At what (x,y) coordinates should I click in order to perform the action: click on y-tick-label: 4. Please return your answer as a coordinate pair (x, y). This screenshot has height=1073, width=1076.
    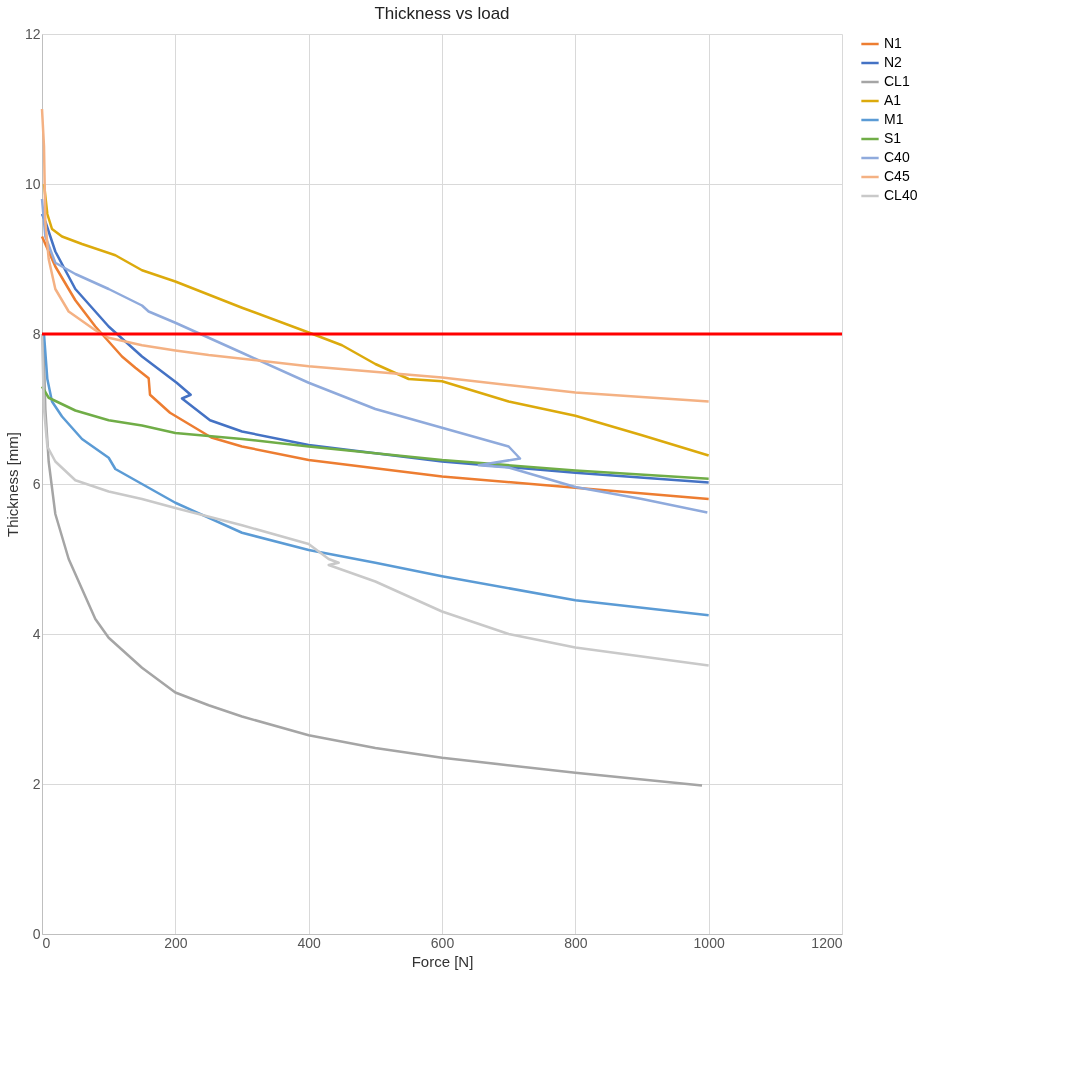
    Looking at the image, I should click on (36, 633).